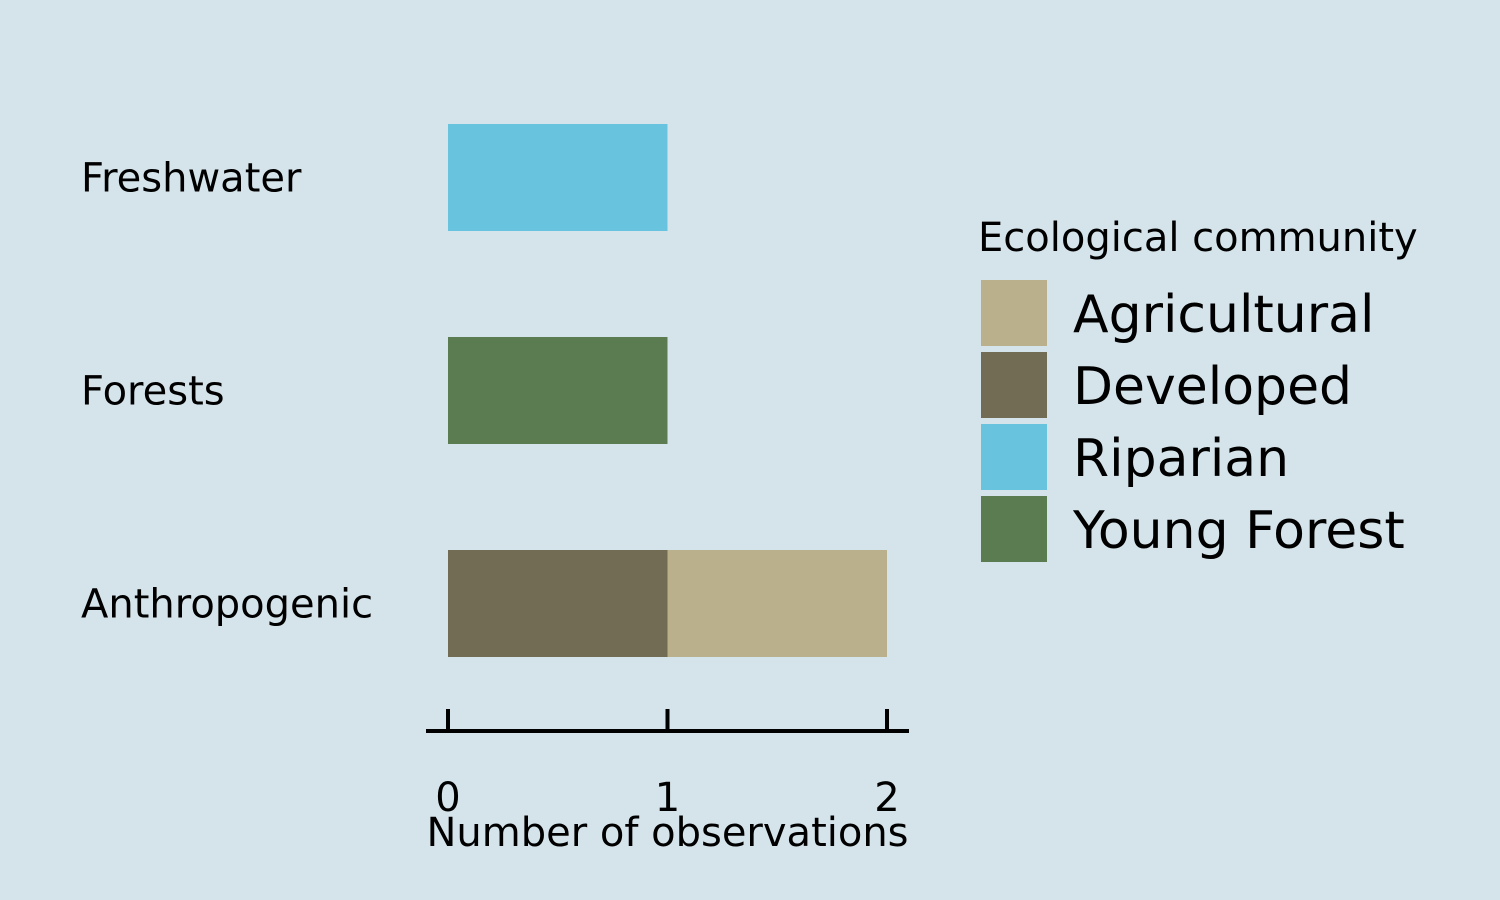 This screenshot has height=900, width=1500. I want to click on legend-label-agricultural: Agricultural, so click(1223, 315).